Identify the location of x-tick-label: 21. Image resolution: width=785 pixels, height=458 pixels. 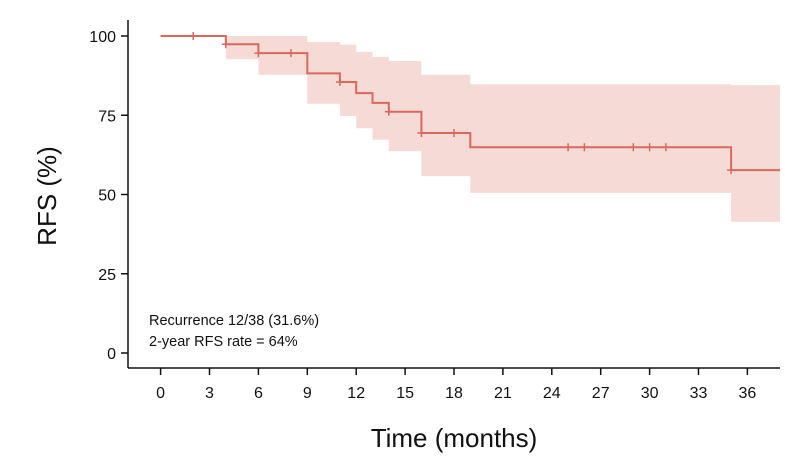
(503, 393).